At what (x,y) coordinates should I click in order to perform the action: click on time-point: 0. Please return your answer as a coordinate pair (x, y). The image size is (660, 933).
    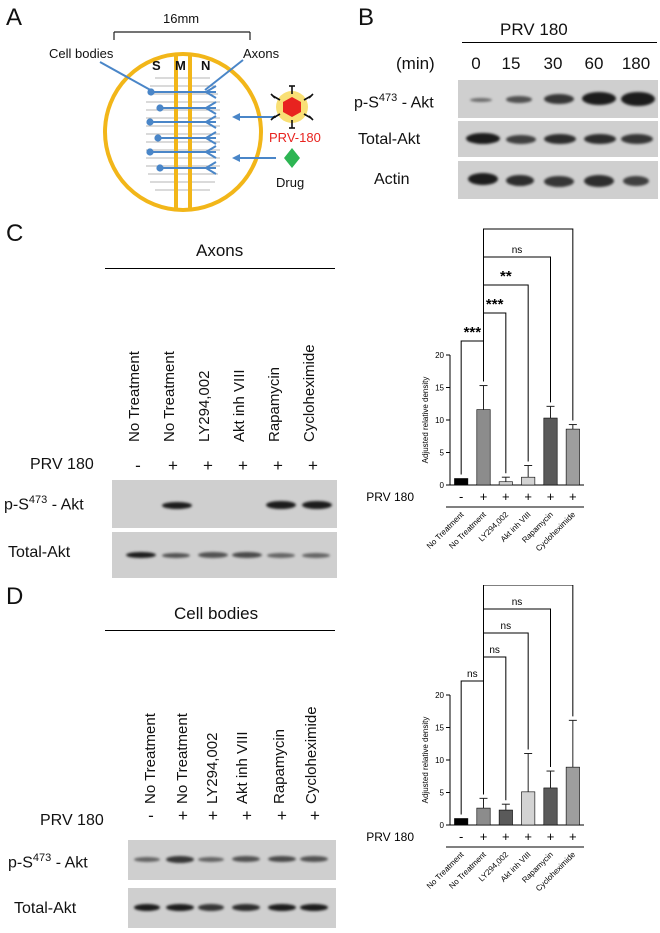
    Looking at the image, I should click on (476, 63).